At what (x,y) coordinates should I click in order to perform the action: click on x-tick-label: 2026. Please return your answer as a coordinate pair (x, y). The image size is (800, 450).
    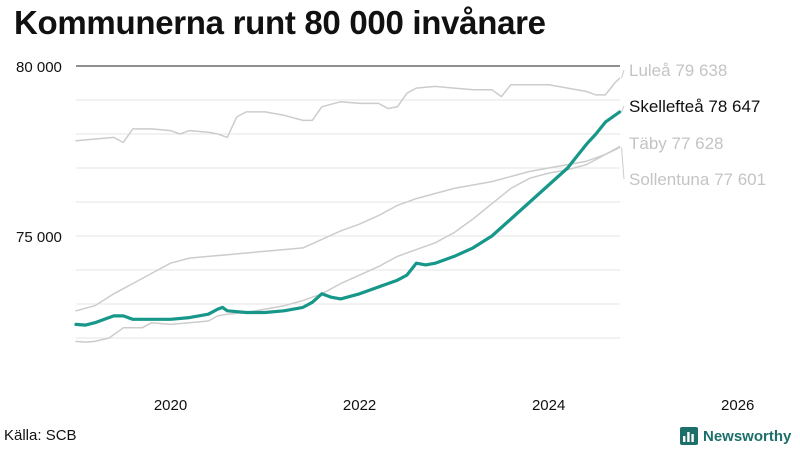
    Looking at the image, I should click on (737, 405).